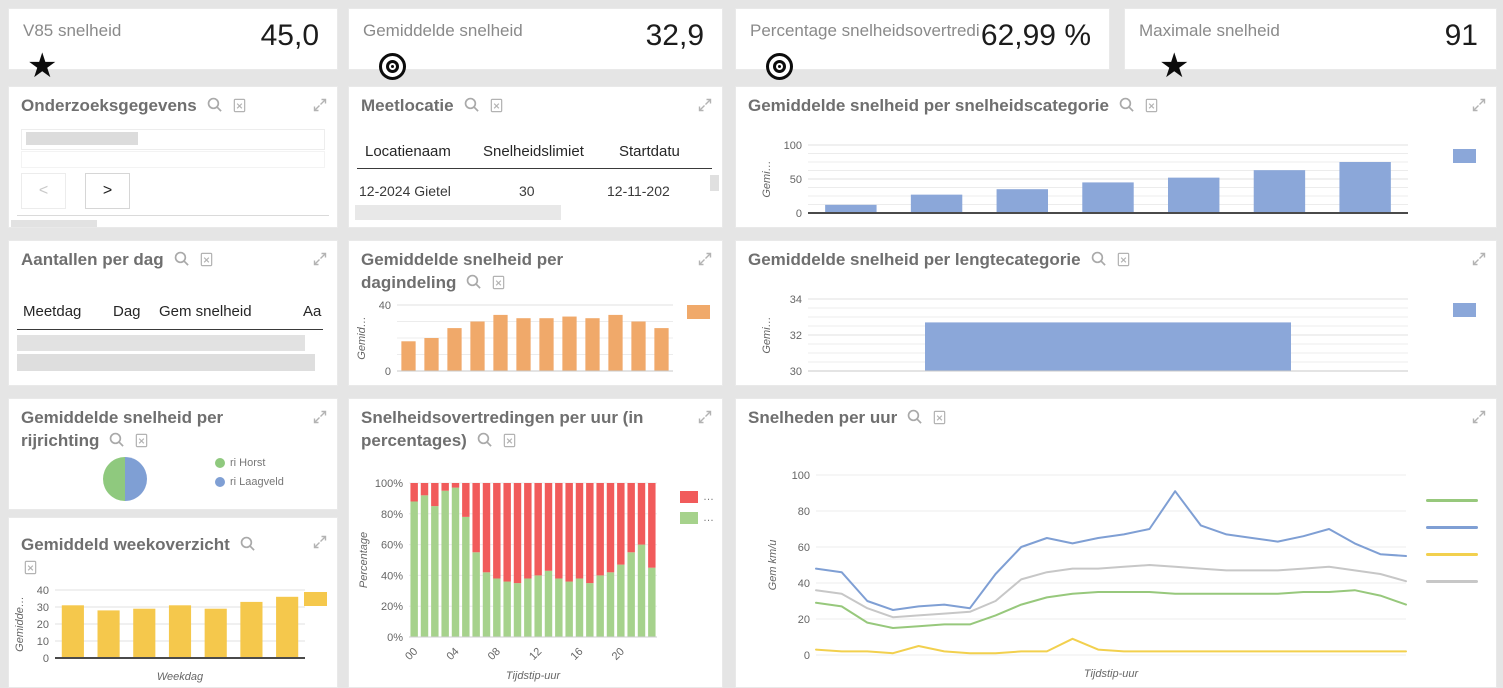  I want to click on bullseye-icon, so click(392, 66).